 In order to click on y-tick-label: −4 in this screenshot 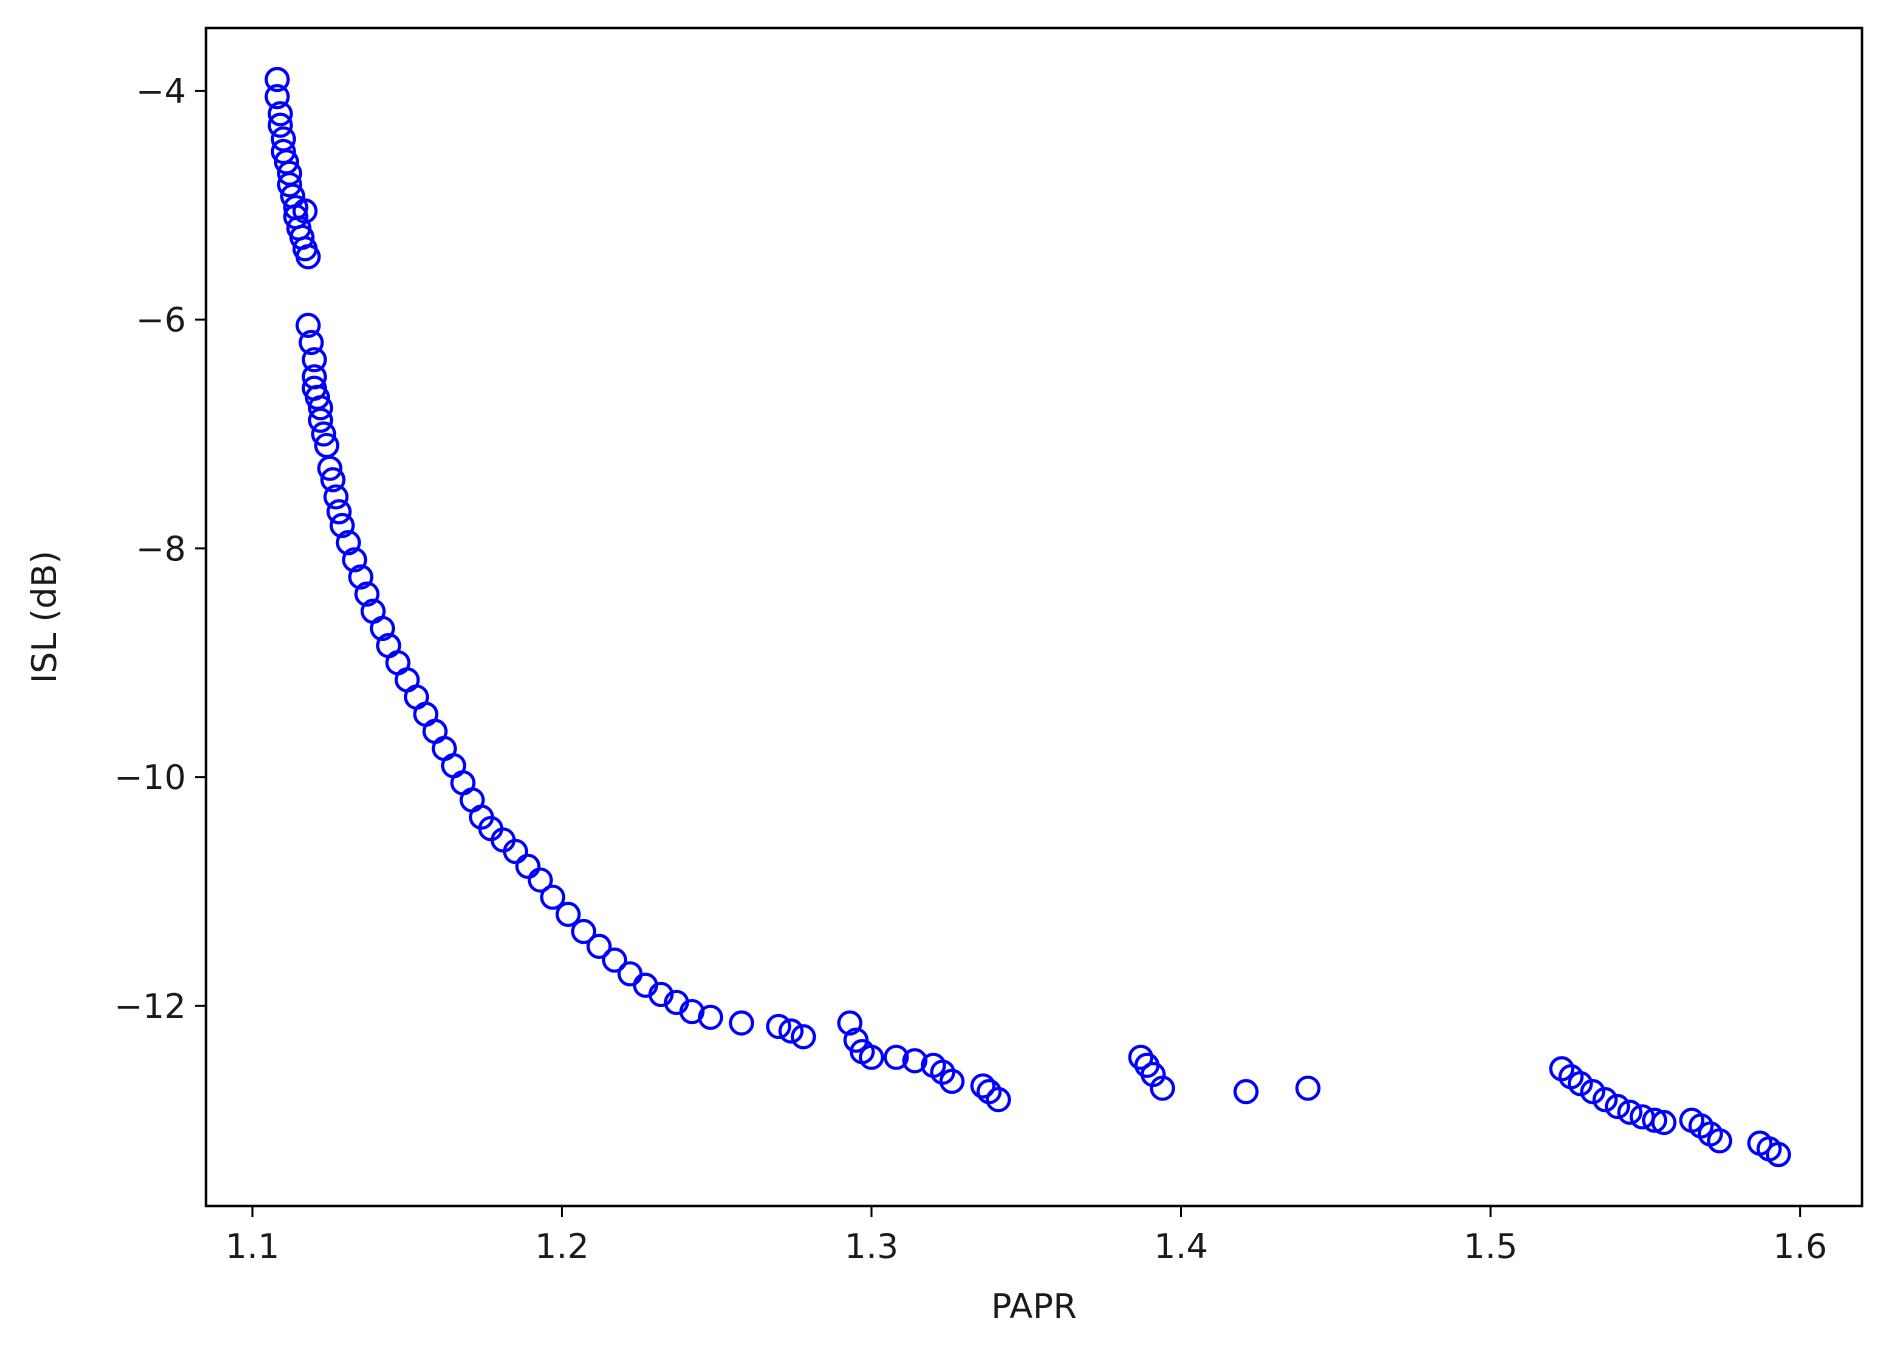, I will do `click(161, 92)`.